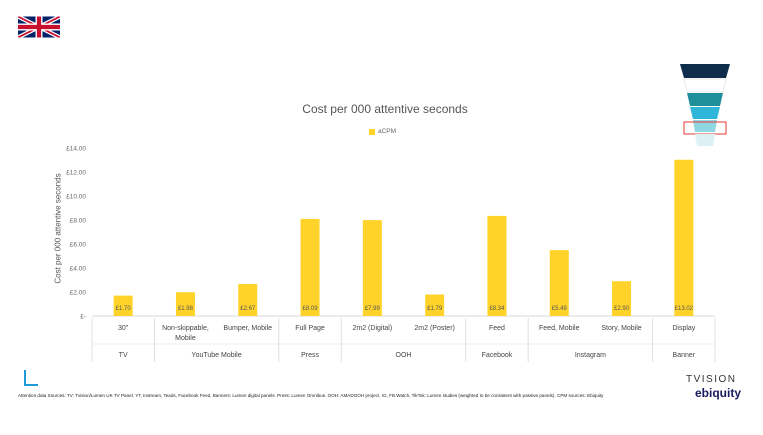  Describe the element at coordinates (590, 355) in the screenshot. I see `x-group-label: Instagram` at that location.